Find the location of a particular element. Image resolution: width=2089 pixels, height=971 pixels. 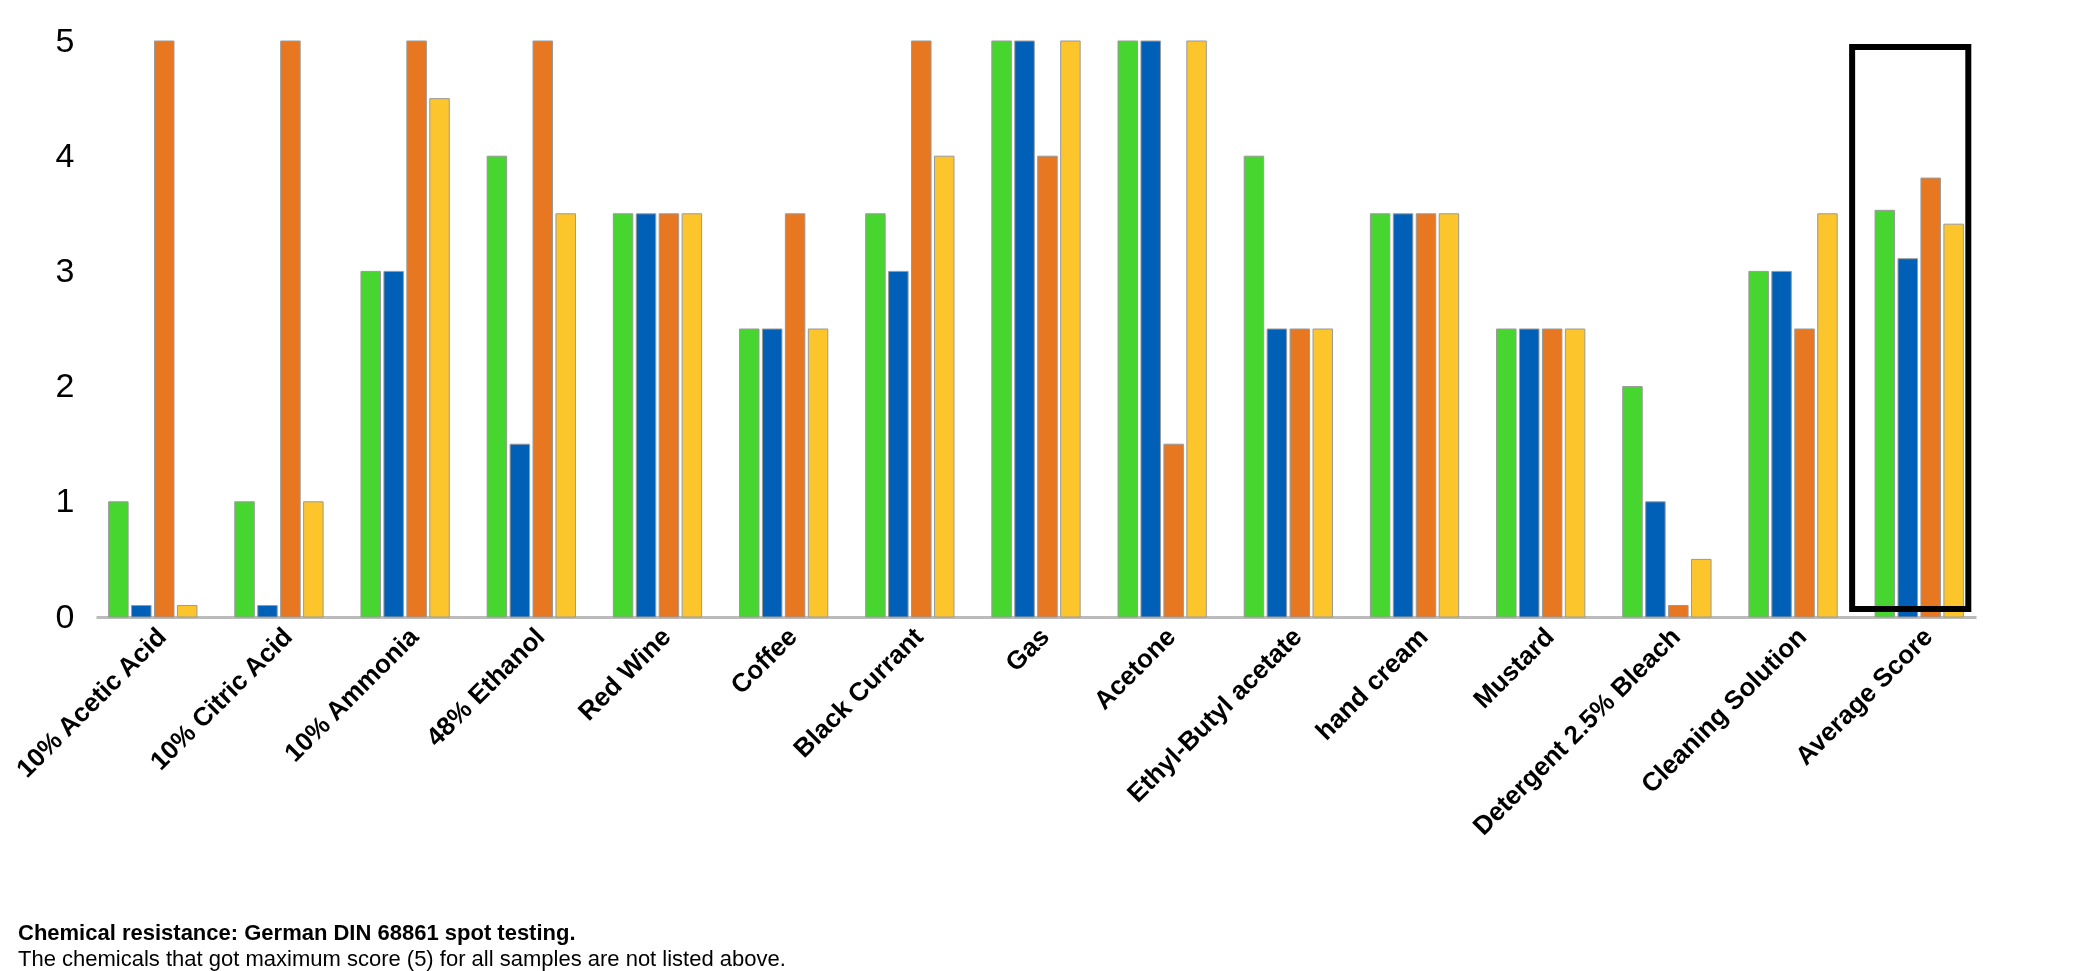

y-tick-label: 1 is located at coordinates (65, 500).